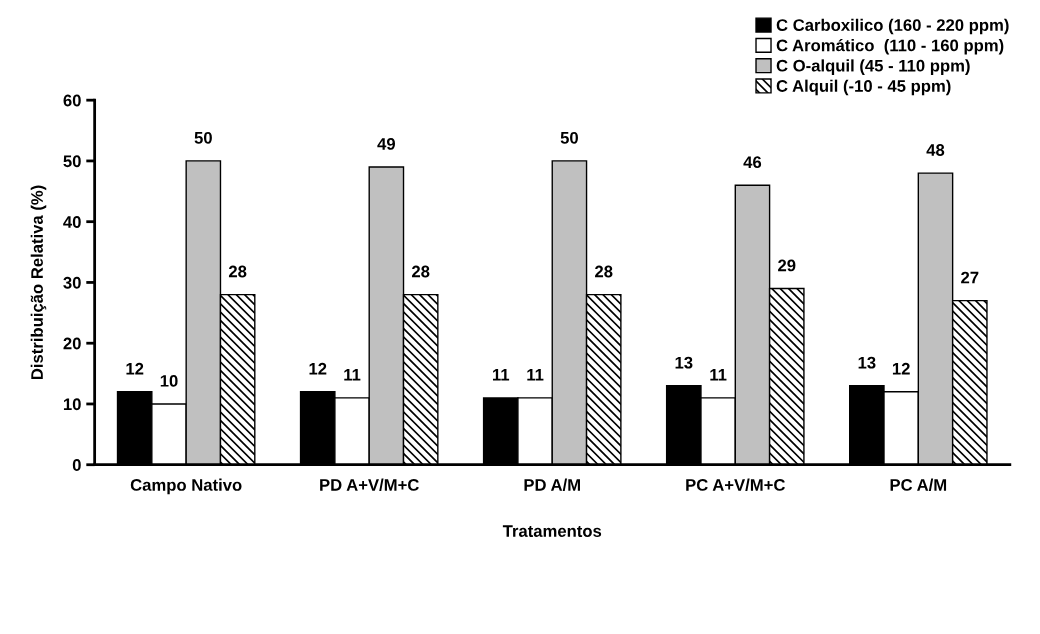  What do you see at coordinates (72, 404) in the screenshot?
I see `y-tick-label: 10` at bounding box center [72, 404].